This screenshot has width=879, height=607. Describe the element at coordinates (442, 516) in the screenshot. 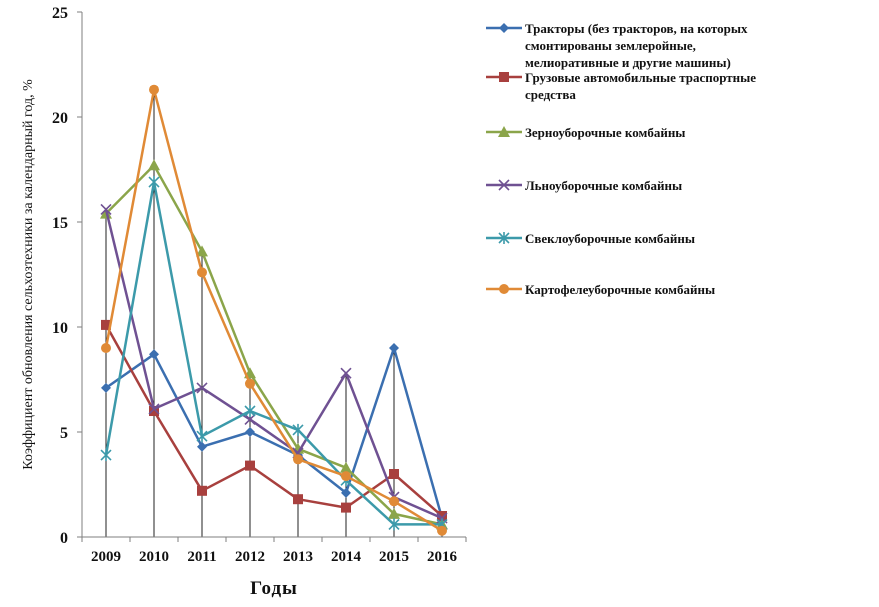

I see `data-point-s1-2016` at that location.